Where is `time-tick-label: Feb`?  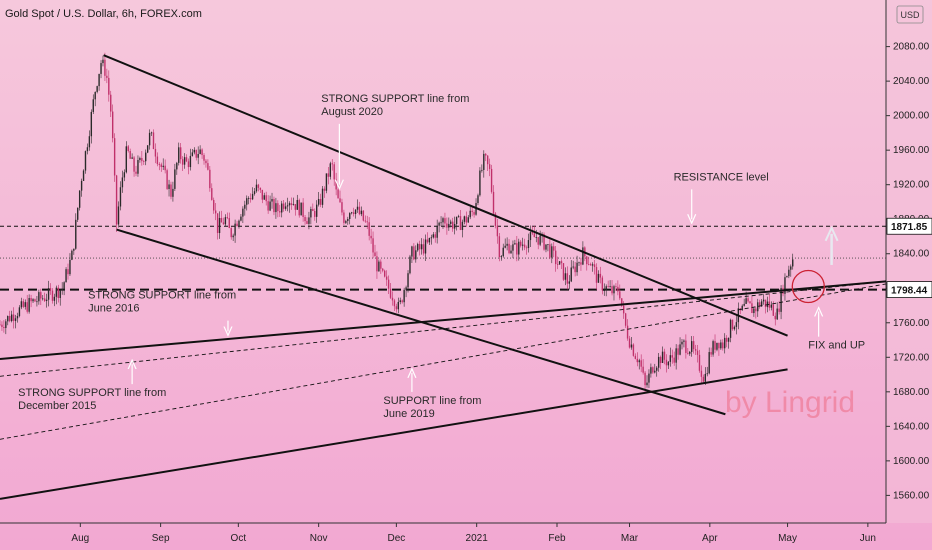
time-tick-label: Feb is located at coordinates (557, 538).